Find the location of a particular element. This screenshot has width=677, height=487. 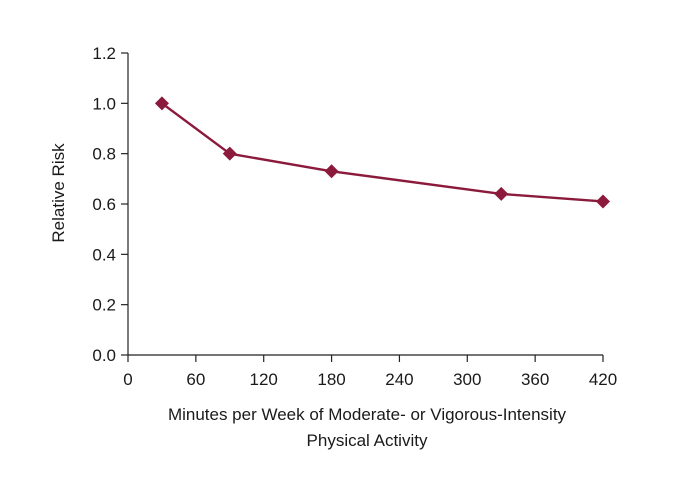

x-axis: 0 60 120 180 240 300 360 420 is located at coordinates (370, 371).